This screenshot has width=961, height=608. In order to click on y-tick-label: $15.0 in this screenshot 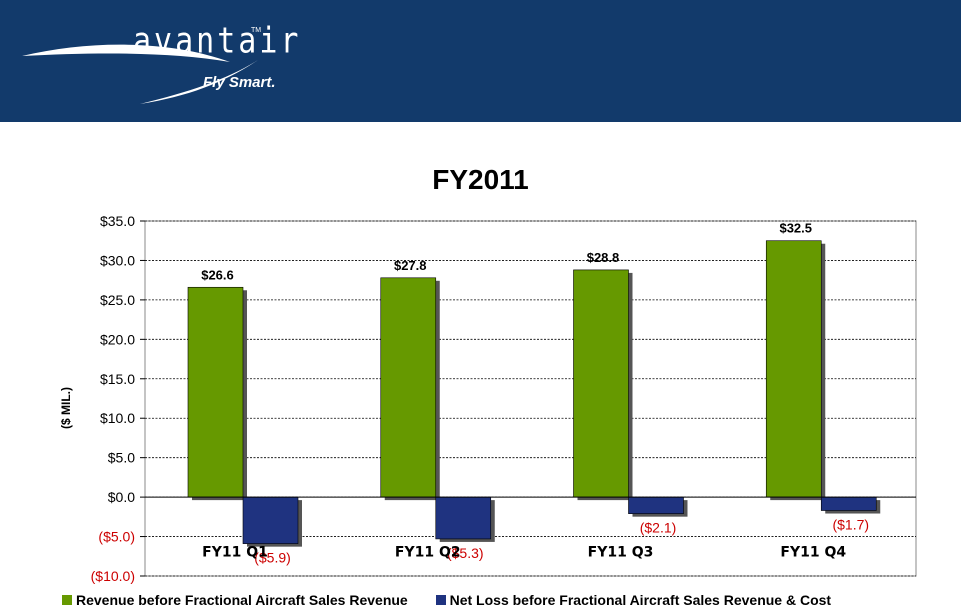, I will do `click(117, 379)`.